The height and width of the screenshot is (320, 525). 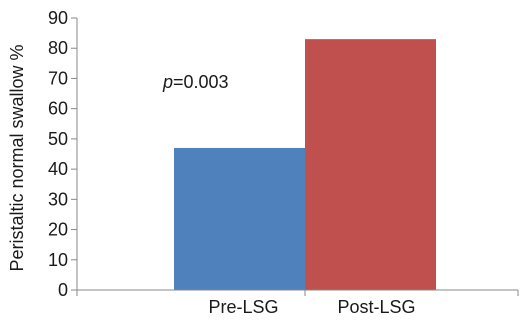 I want to click on x-tick-label: Post-LSG, so click(x=376, y=307).